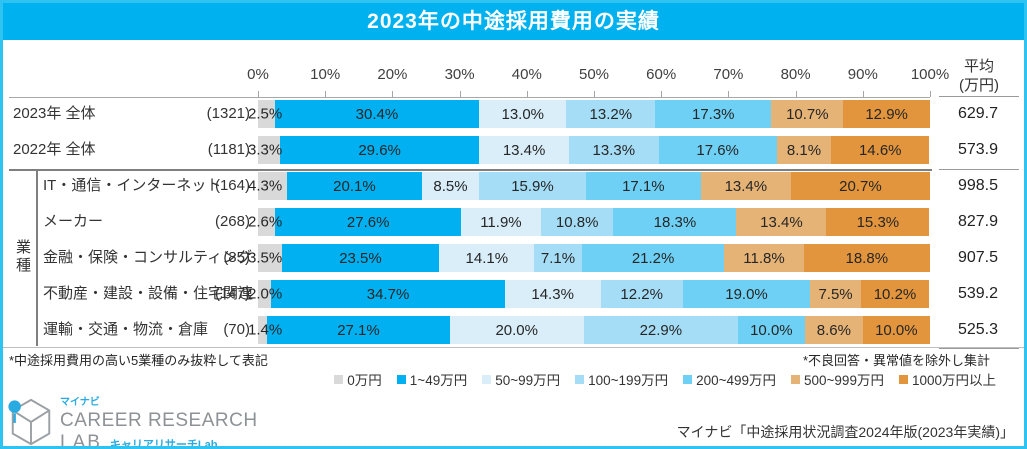  I want to click on stacked-bar: 1.4% 27.1% 20.0% 22.9% 10.0% 8.6% 10.0%, so click(589, 330).